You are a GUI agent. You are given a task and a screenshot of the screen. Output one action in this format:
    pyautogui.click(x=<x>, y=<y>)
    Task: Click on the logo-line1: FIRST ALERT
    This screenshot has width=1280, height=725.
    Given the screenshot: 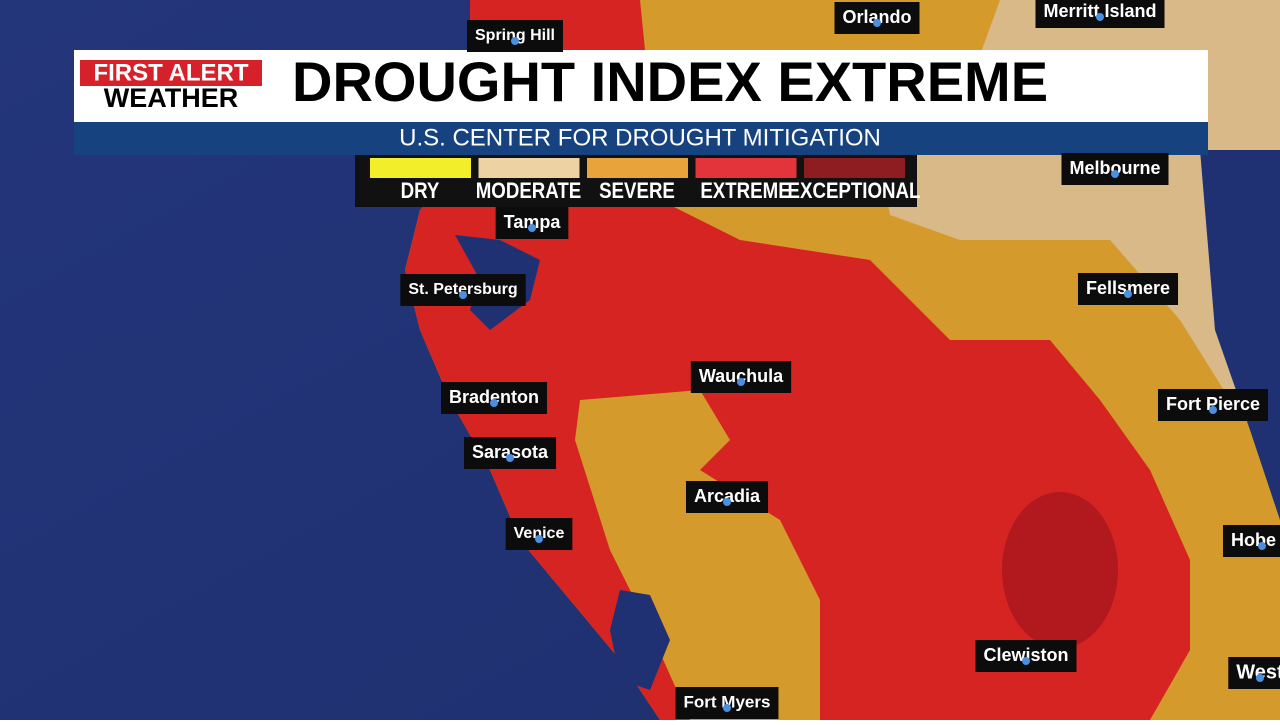 What is the action you would take?
    pyautogui.click(x=170, y=72)
    